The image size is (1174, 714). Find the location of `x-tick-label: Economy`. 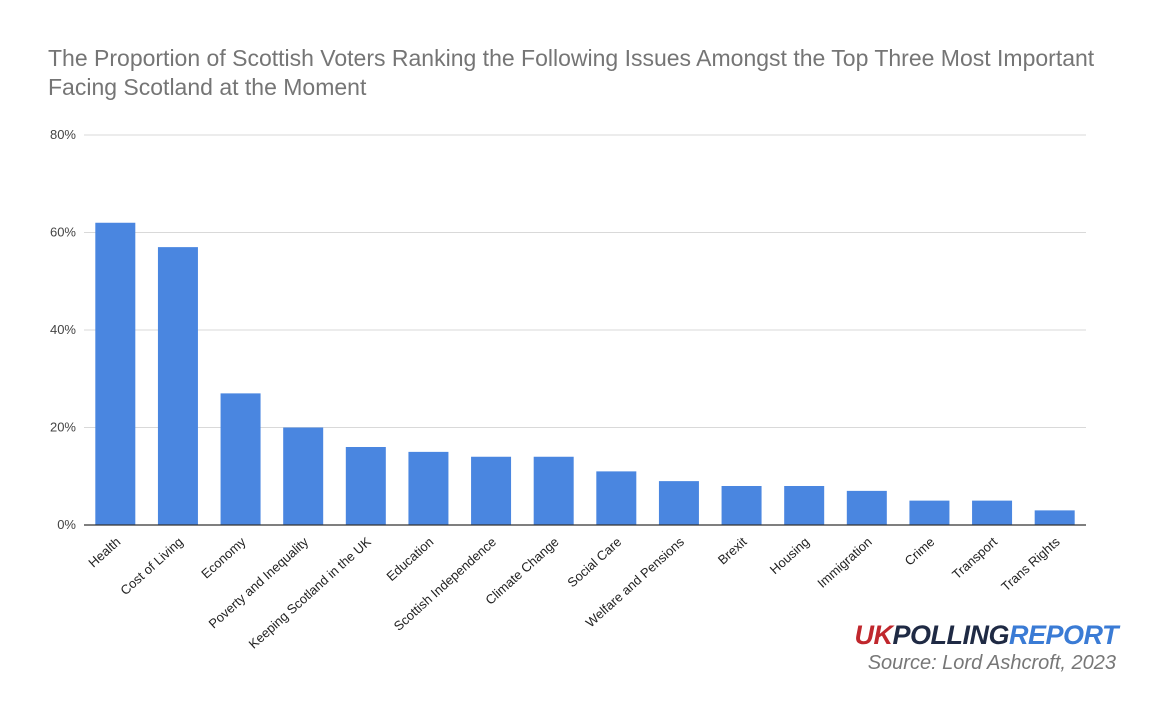

x-tick-label: Economy is located at coordinates (223, 558).